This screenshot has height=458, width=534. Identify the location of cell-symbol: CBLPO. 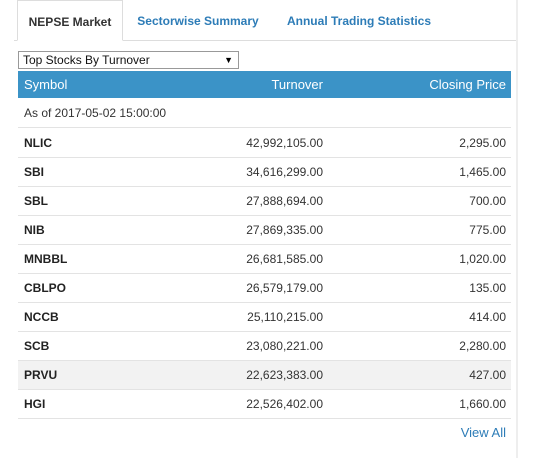
(45, 288).